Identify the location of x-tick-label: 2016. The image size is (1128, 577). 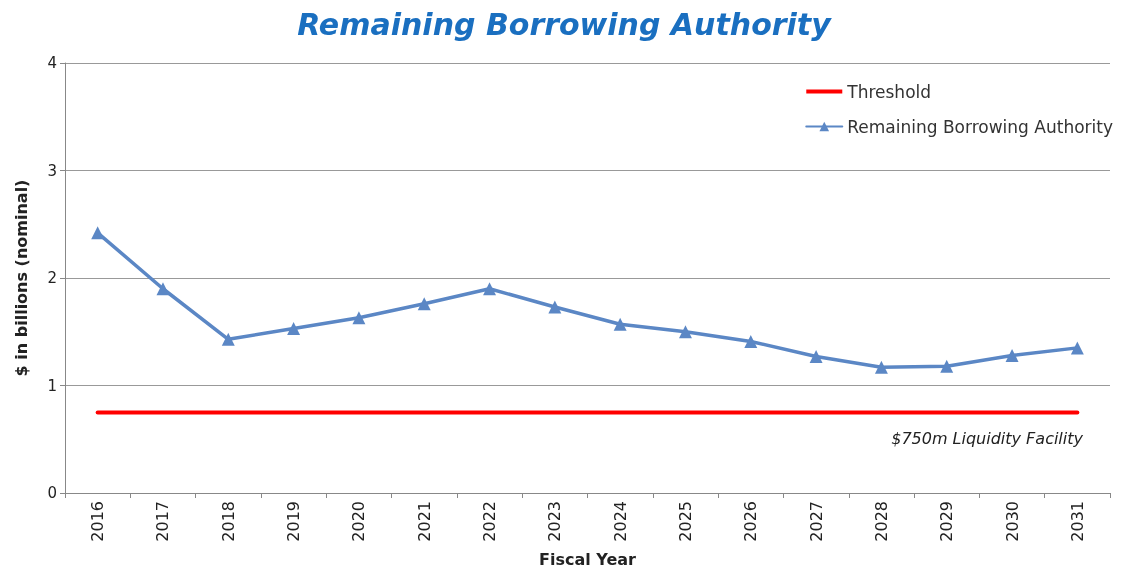
(98, 521).